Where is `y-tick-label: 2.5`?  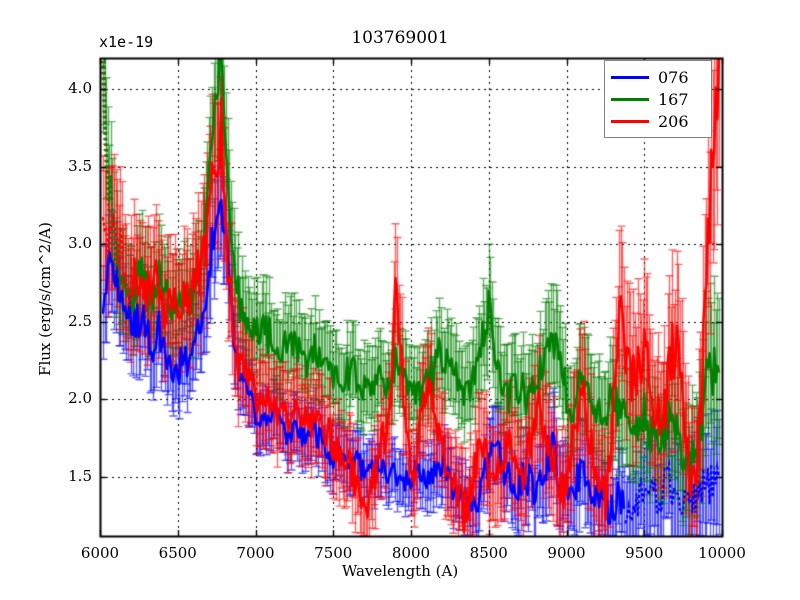
y-tick-label: 2.5 is located at coordinates (80, 320).